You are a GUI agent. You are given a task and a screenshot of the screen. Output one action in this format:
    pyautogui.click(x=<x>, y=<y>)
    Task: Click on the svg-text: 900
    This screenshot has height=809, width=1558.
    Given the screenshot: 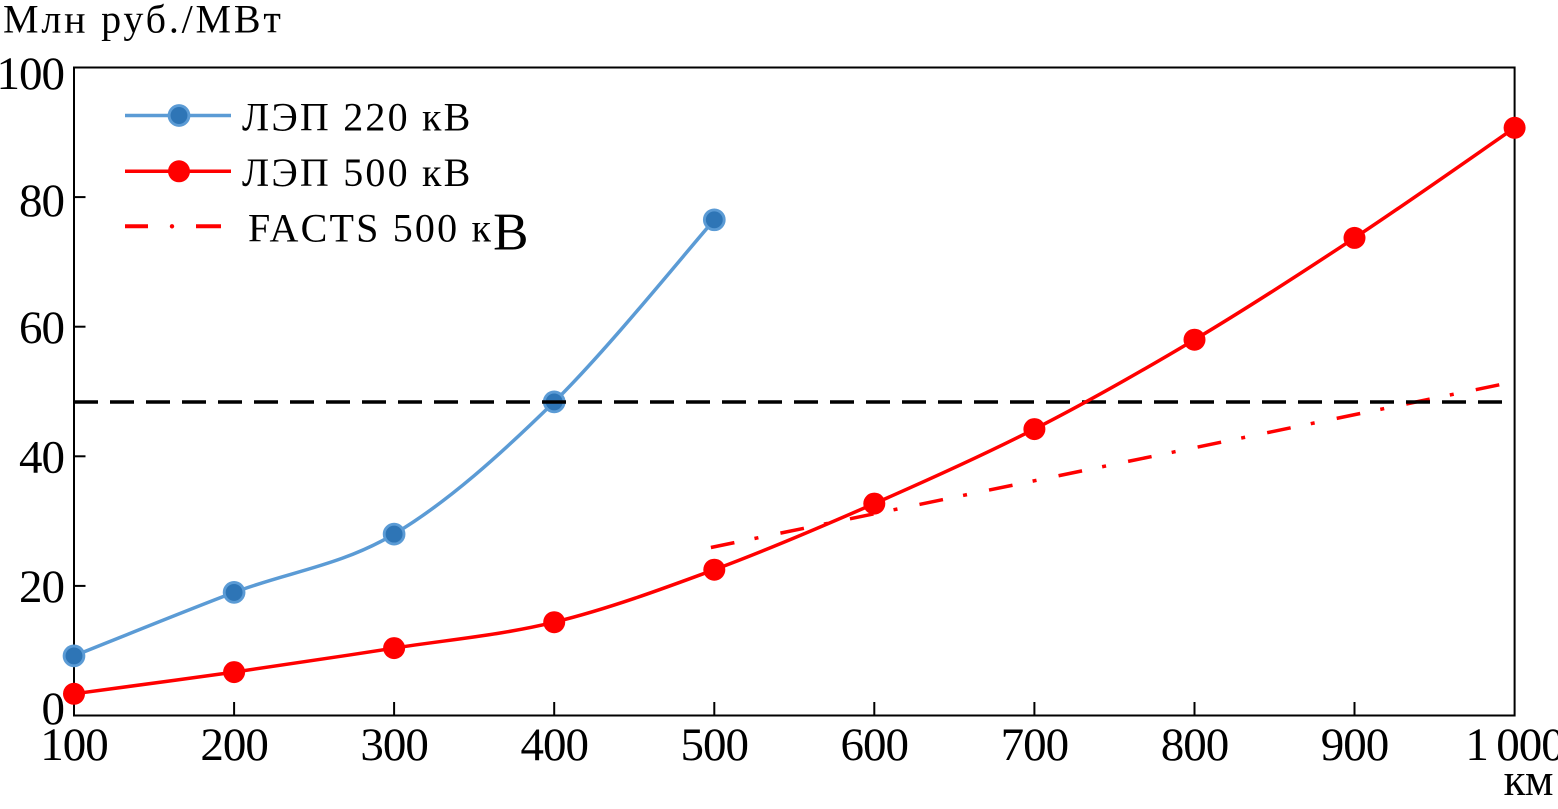 What is the action you would take?
    pyautogui.click(x=1355, y=745)
    